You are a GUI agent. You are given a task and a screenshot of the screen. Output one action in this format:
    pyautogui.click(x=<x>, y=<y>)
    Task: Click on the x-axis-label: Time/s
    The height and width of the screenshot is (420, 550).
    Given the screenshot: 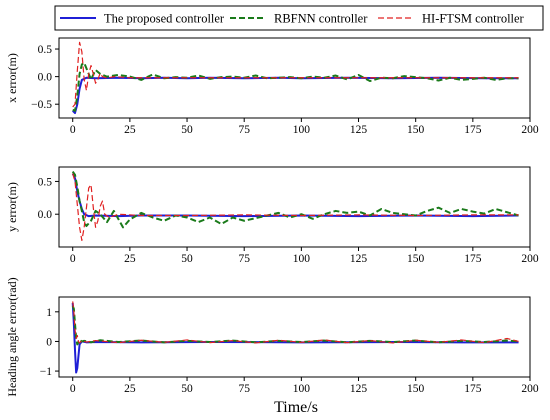 What is the action you would take?
    pyautogui.click(x=296, y=407)
    